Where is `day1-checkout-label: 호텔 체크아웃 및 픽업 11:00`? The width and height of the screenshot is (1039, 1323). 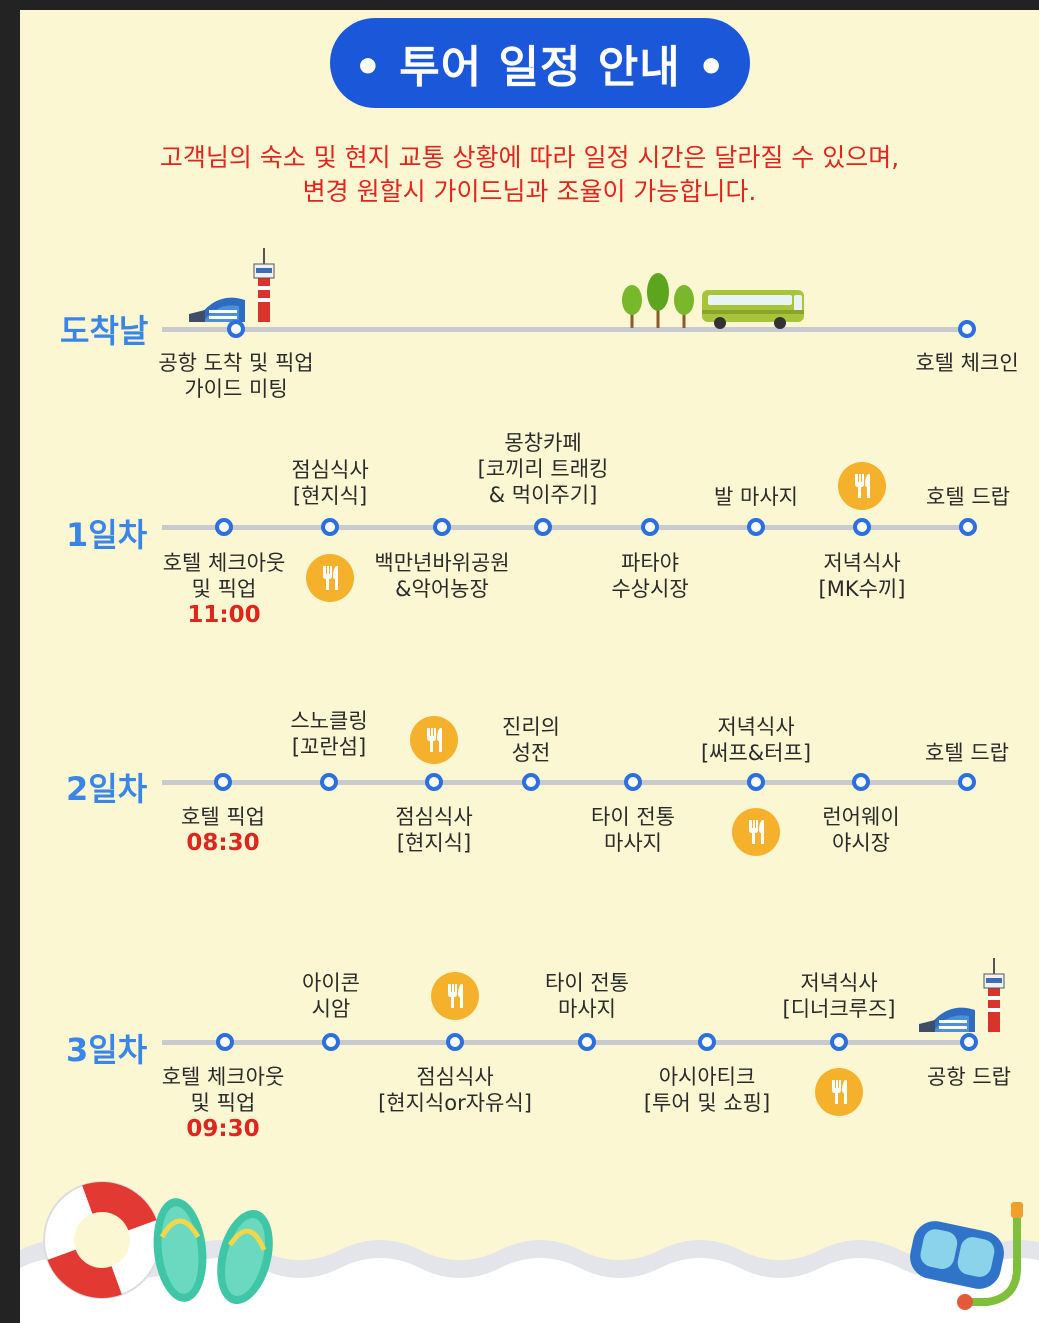 day1-checkout-label: 호텔 체크아웃 및 픽업 11:00 is located at coordinates (224, 589).